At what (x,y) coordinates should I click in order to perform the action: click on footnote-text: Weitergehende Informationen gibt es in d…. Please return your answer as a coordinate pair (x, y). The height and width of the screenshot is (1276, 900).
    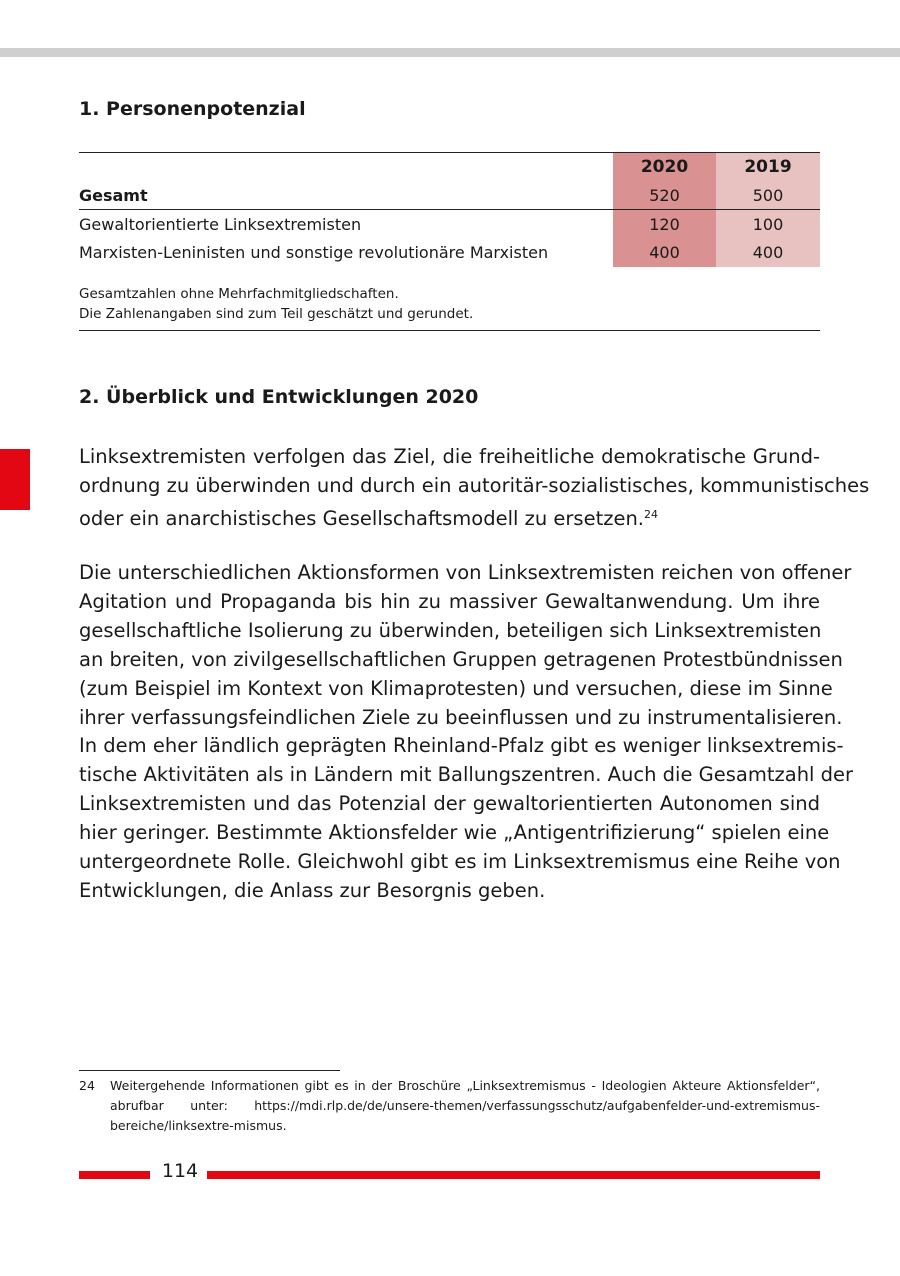
    Looking at the image, I should click on (465, 1105).